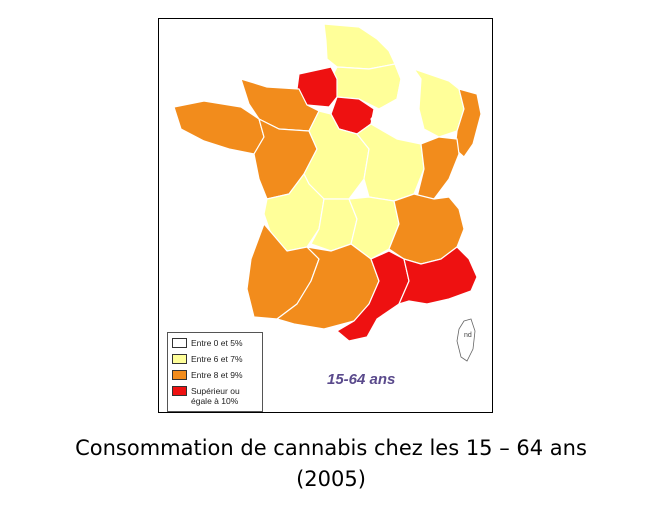  Describe the element at coordinates (468, 123) in the screenshot. I see `region-alsace` at that location.